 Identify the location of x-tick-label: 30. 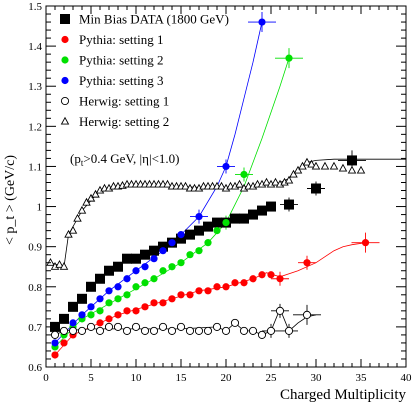
(317, 378).